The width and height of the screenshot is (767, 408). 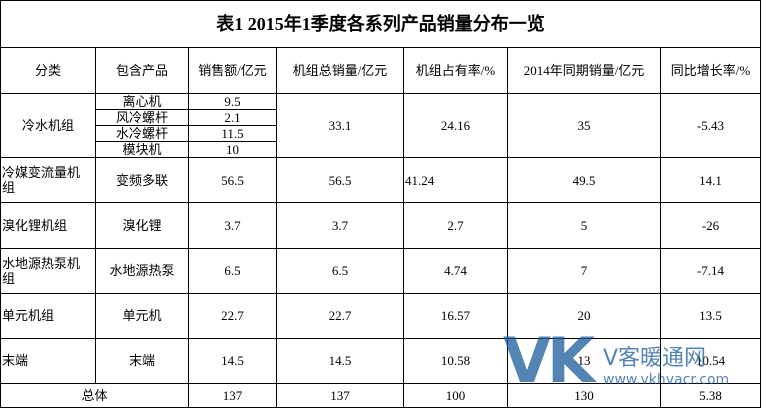 What do you see at coordinates (48, 180) in the screenshot?
I see `category: 冷媒变流量机组` at bounding box center [48, 180].